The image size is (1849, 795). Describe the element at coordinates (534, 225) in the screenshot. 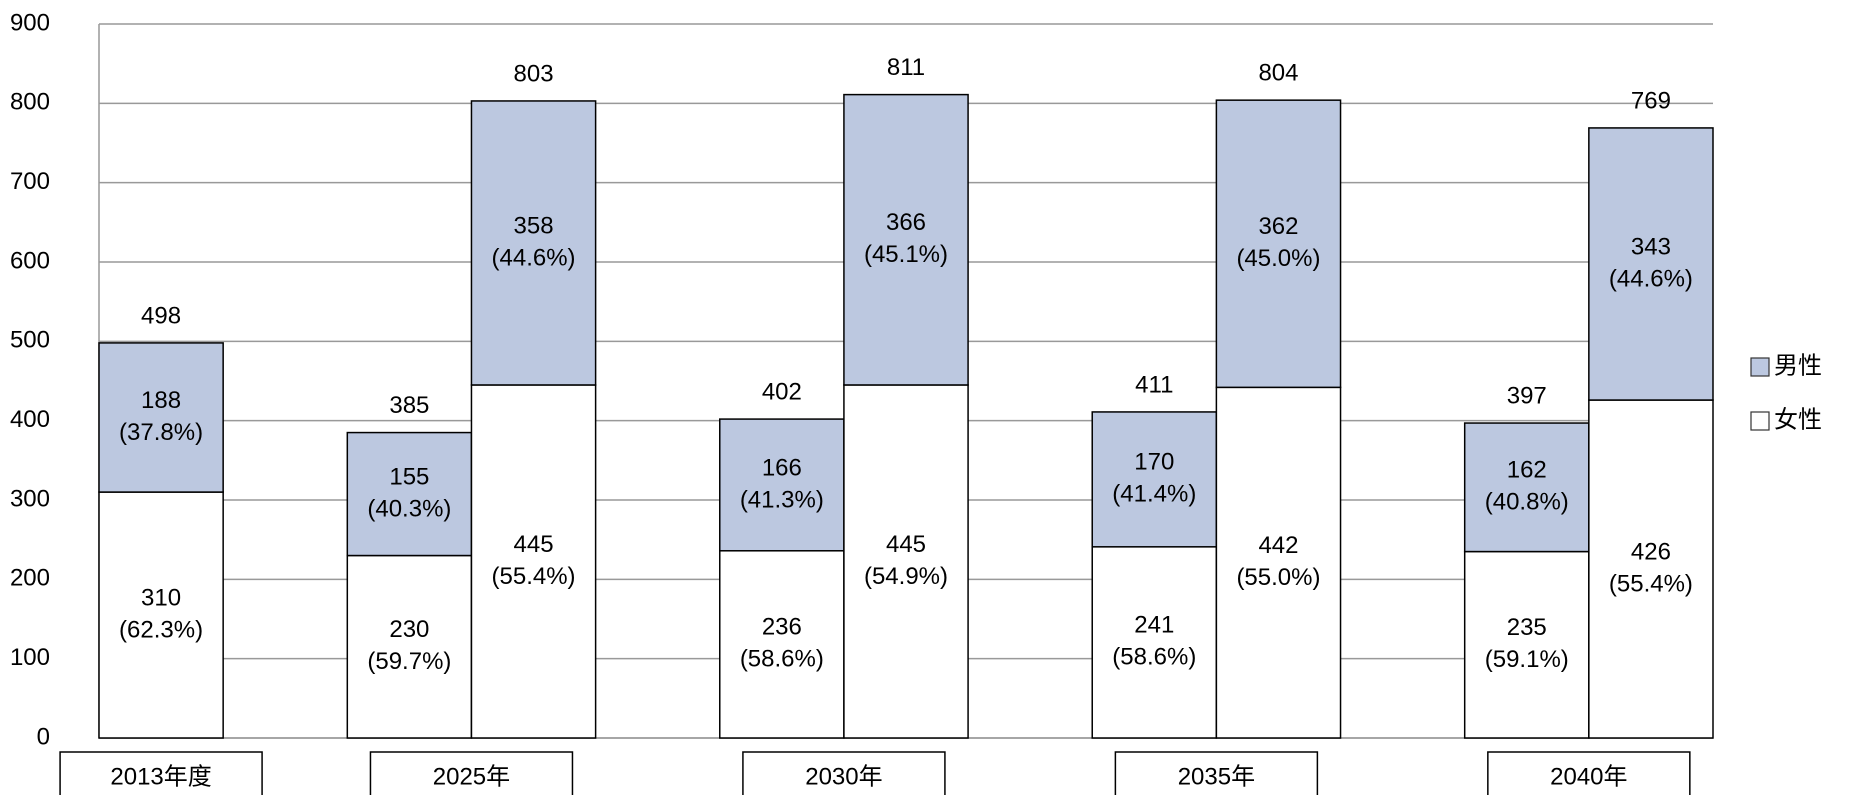

I see `value-label: 358` at that location.